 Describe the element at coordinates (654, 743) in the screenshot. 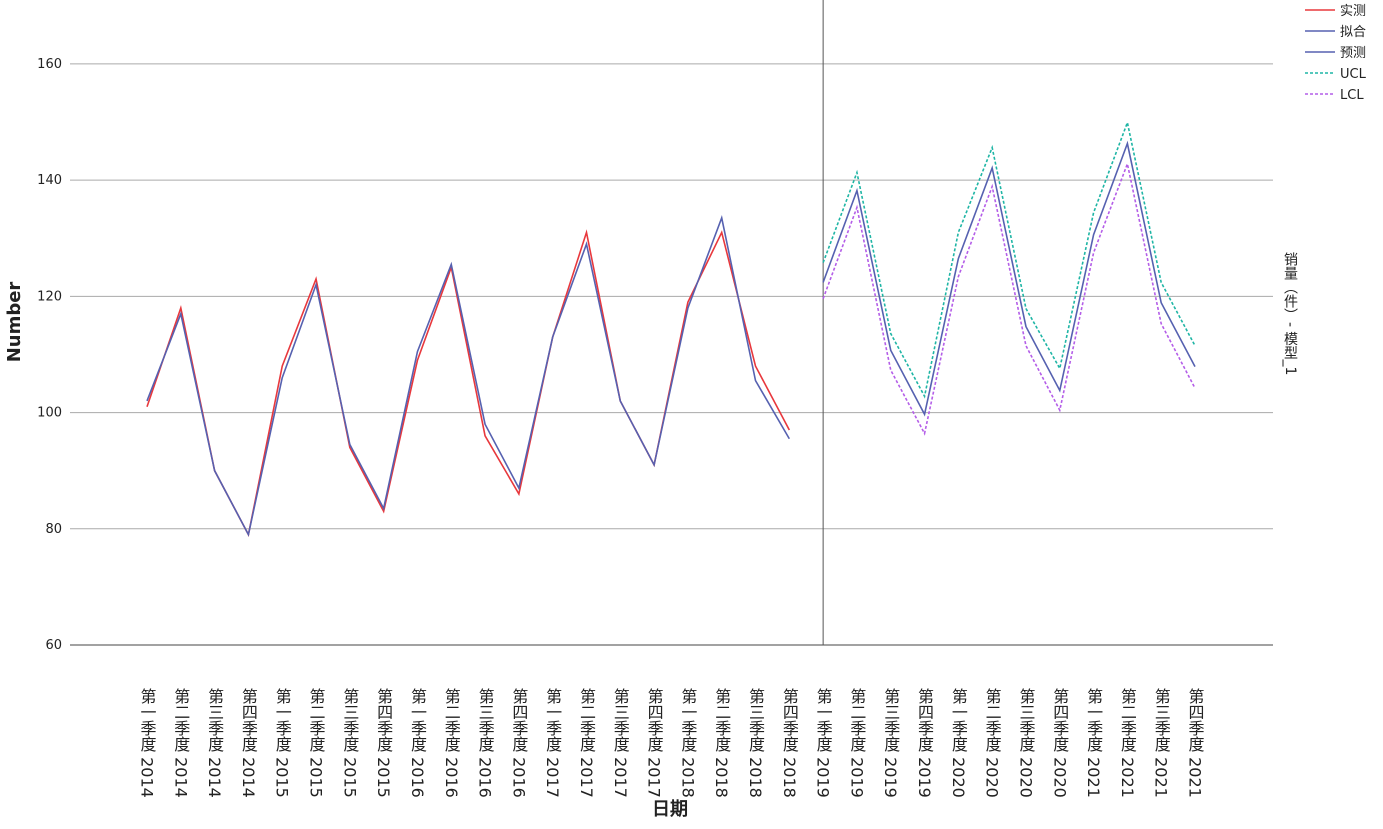

I see `x-tick-label: 第四季度 2017` at that location.